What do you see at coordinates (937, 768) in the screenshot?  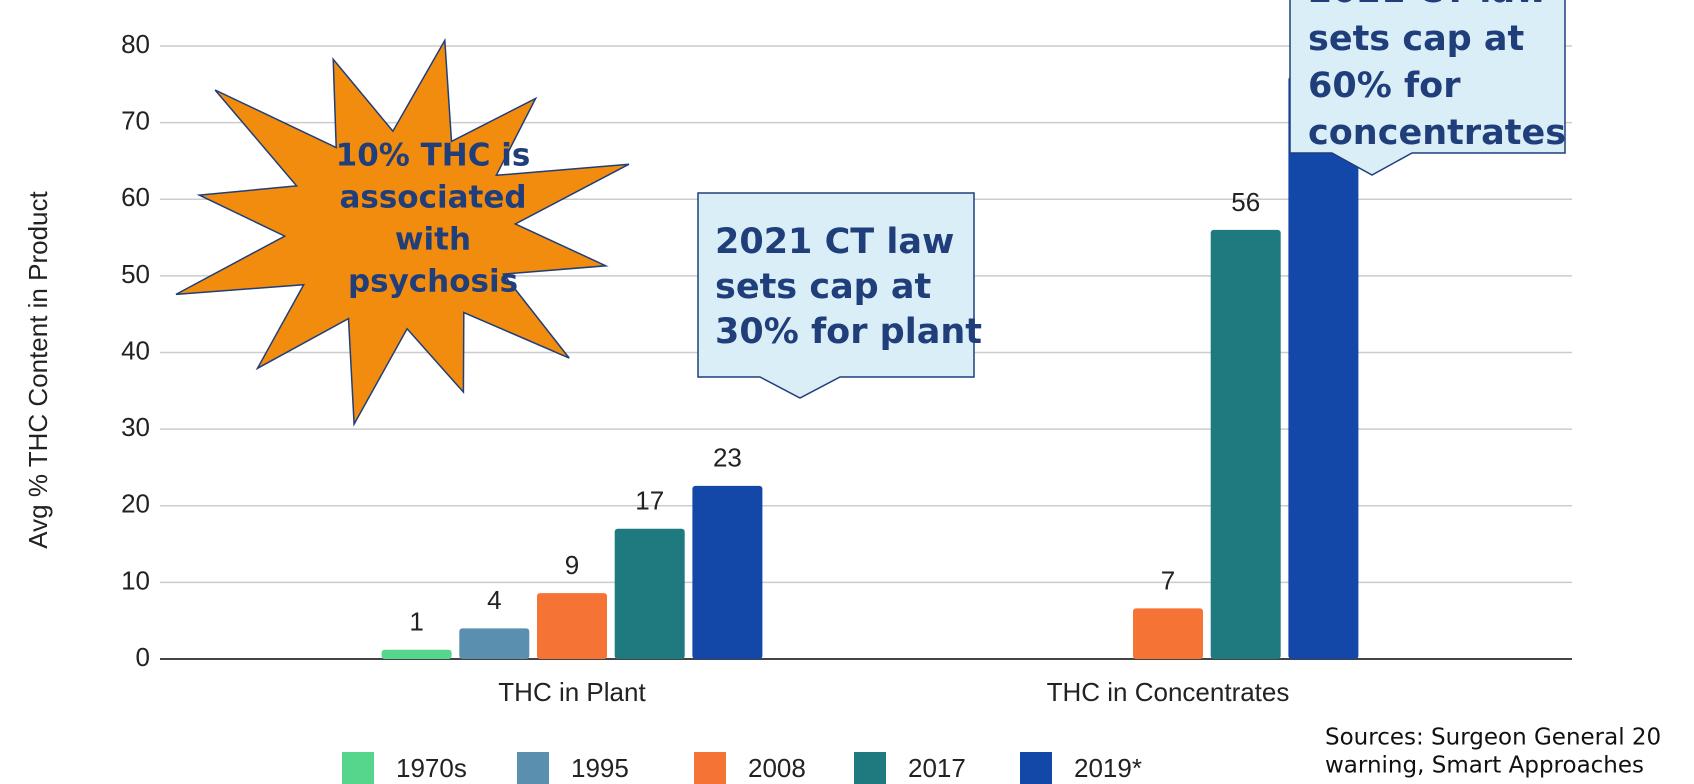 I see `legend-label: 2017` at bounding box center [937, 768].